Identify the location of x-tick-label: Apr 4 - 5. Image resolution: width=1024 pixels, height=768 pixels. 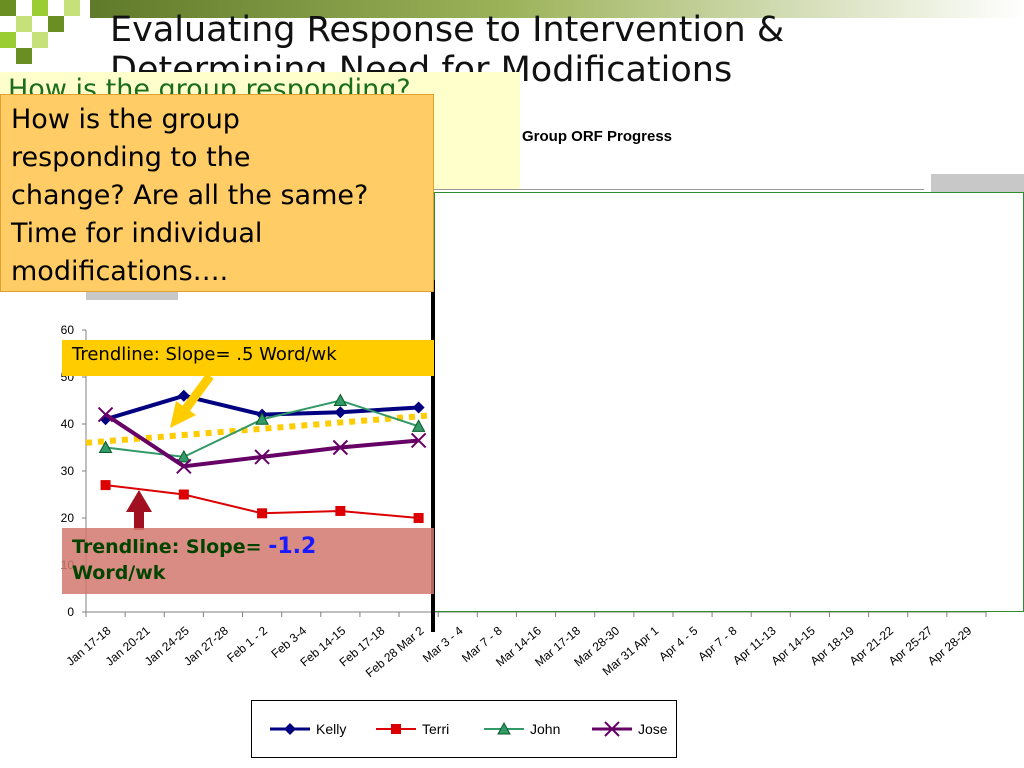
(678, 643).